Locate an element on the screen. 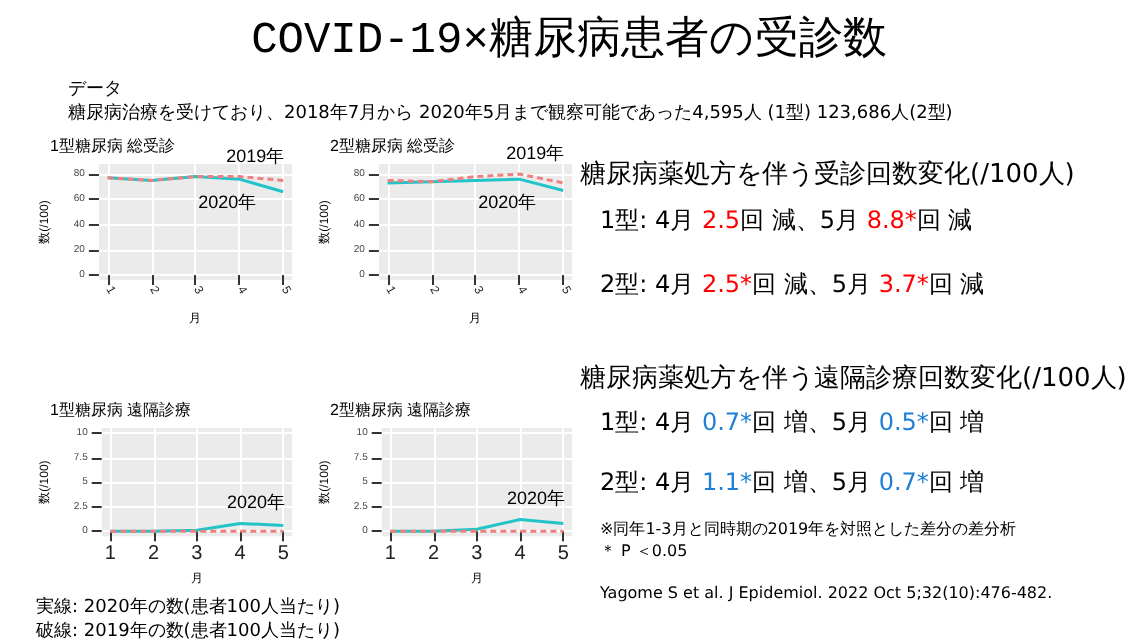 This screenshot has width=1138, height=640. text: COVID-19×糖尿病患者の受診数 is located at coordinates (569, 40).